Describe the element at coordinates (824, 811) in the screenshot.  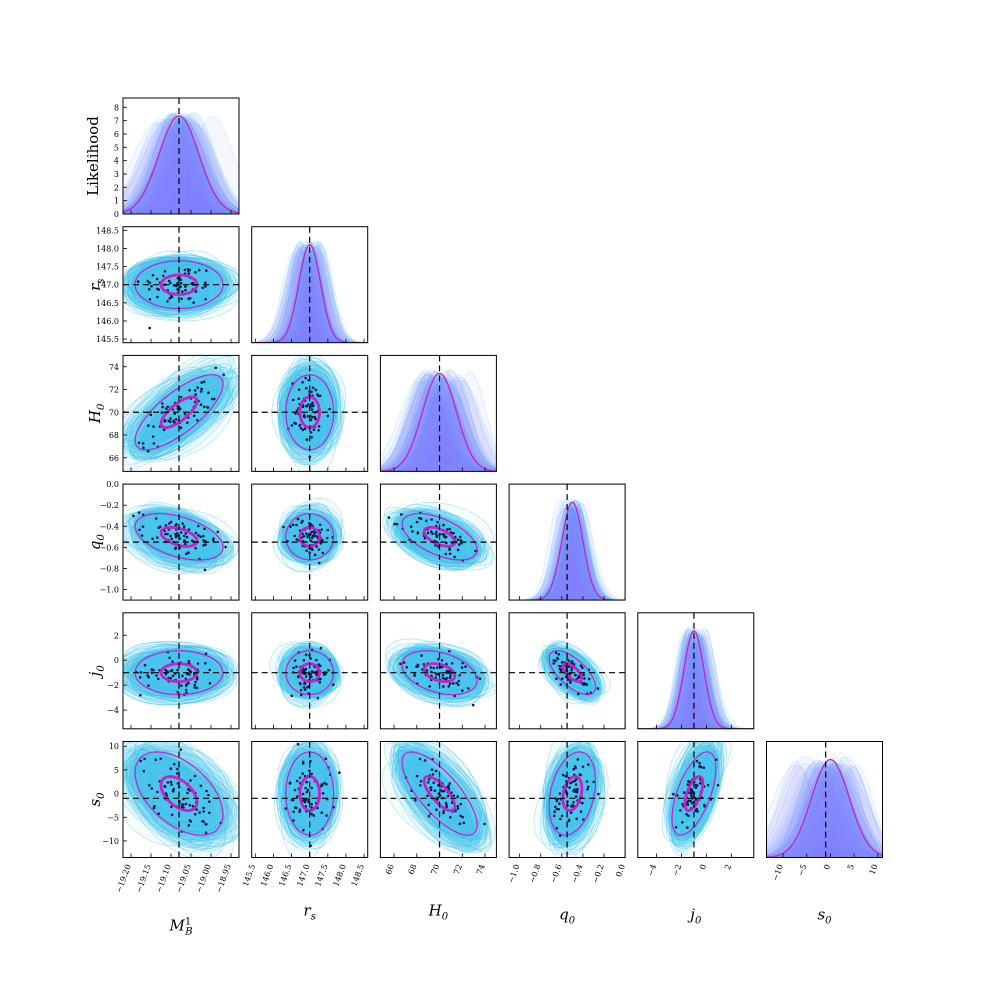
I see `panel-5-5: −10 −5 0 5 10` at that location.